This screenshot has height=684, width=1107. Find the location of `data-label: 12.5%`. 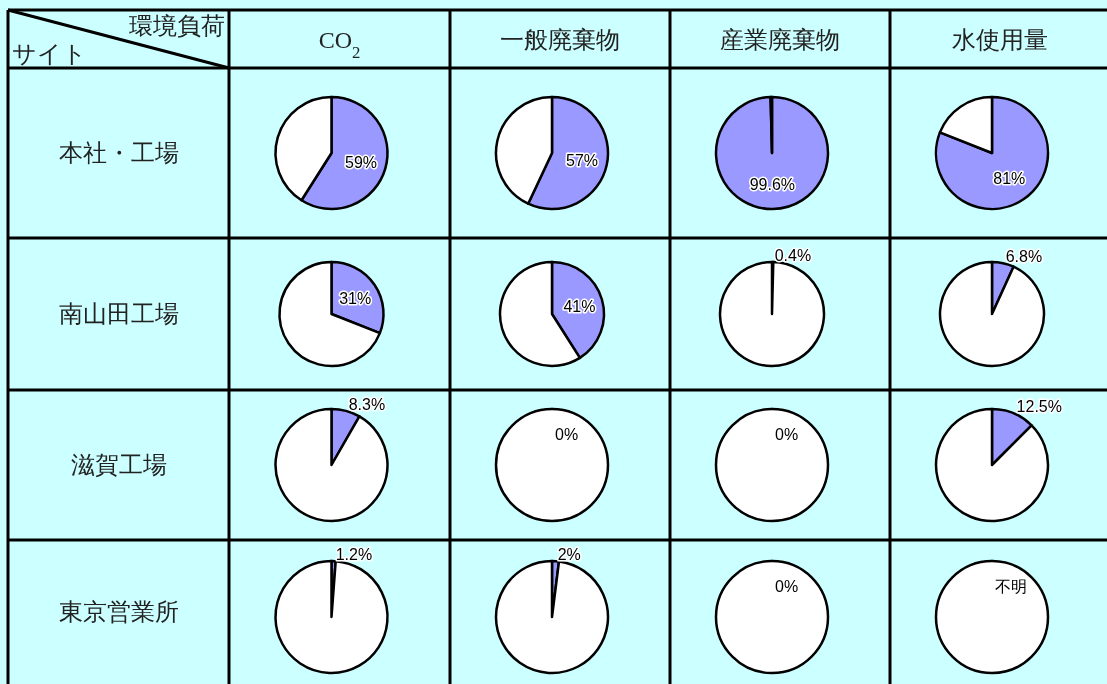

data-label: 12.5% is located at coordinates (1039, 407).